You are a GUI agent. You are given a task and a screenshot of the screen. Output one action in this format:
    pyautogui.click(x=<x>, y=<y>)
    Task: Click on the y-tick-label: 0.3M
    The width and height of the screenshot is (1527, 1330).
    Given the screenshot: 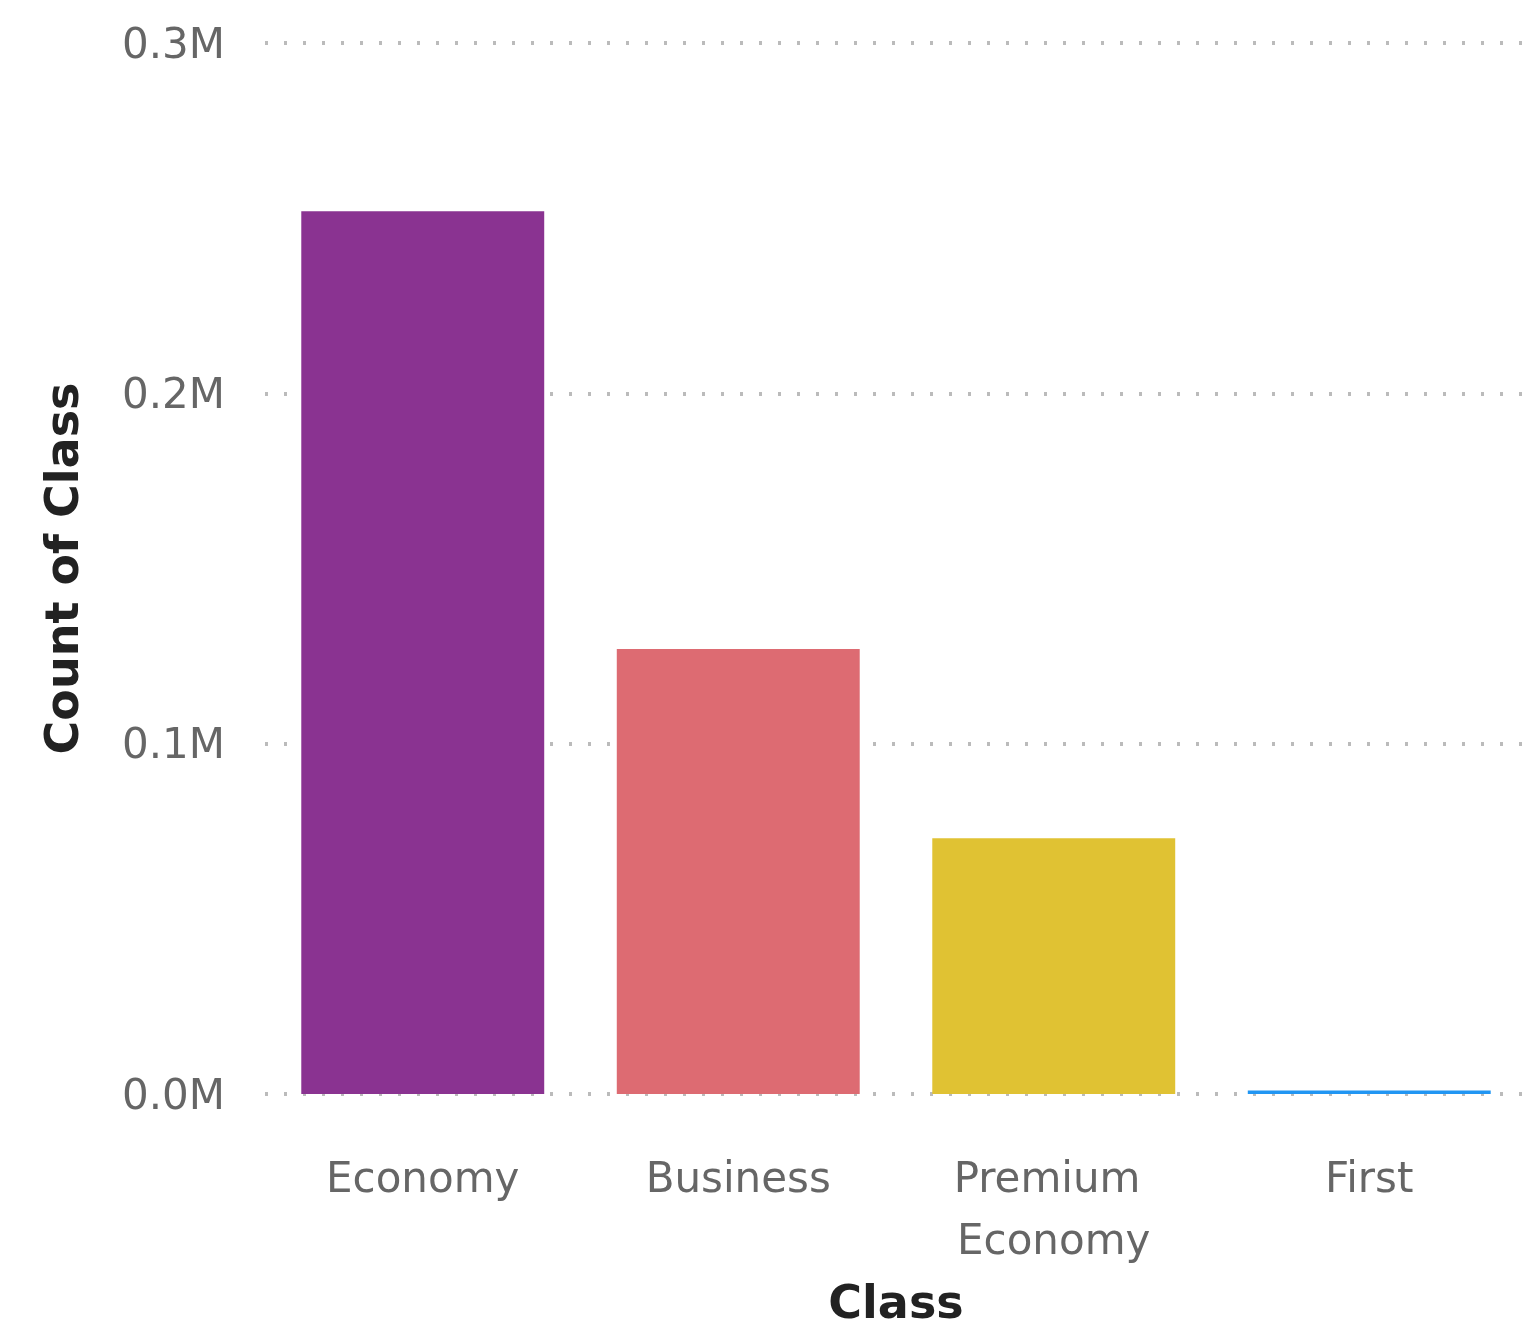 What is the action you would take?
    pyautogui.click(x=173, y=43)
    